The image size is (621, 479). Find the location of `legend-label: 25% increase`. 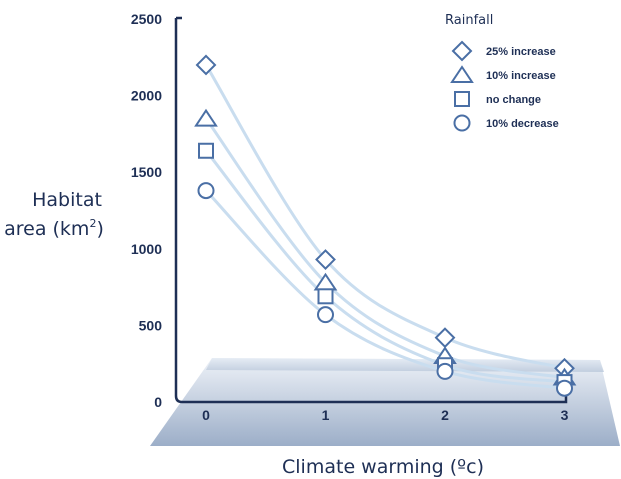

legend-label: 25% increase is located at coordinates (521, 52).